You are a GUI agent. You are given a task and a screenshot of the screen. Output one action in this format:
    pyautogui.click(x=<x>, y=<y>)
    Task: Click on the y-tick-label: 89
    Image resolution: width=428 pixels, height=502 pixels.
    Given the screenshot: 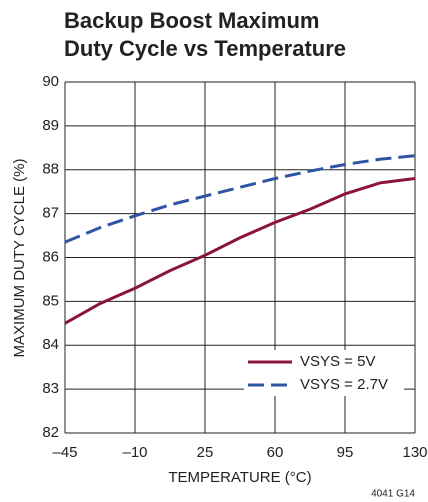 What is the action you would take?
    pyautogui.click(x=50, y=125)
    